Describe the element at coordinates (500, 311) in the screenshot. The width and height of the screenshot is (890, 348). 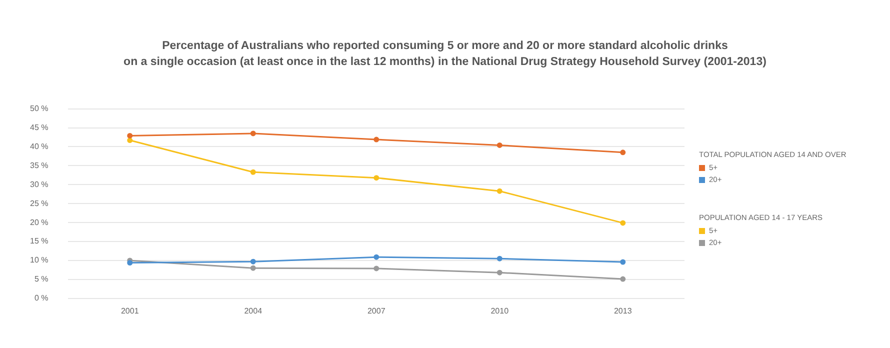
I see `x-tick-label: 2010` at that location.